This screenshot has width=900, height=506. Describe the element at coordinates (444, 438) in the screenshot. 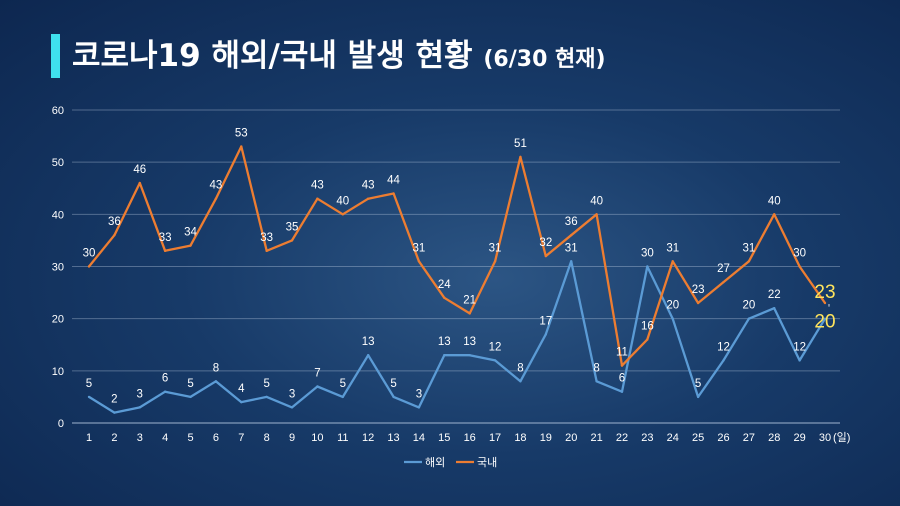

I see `x-tick-label: 15` at that location.